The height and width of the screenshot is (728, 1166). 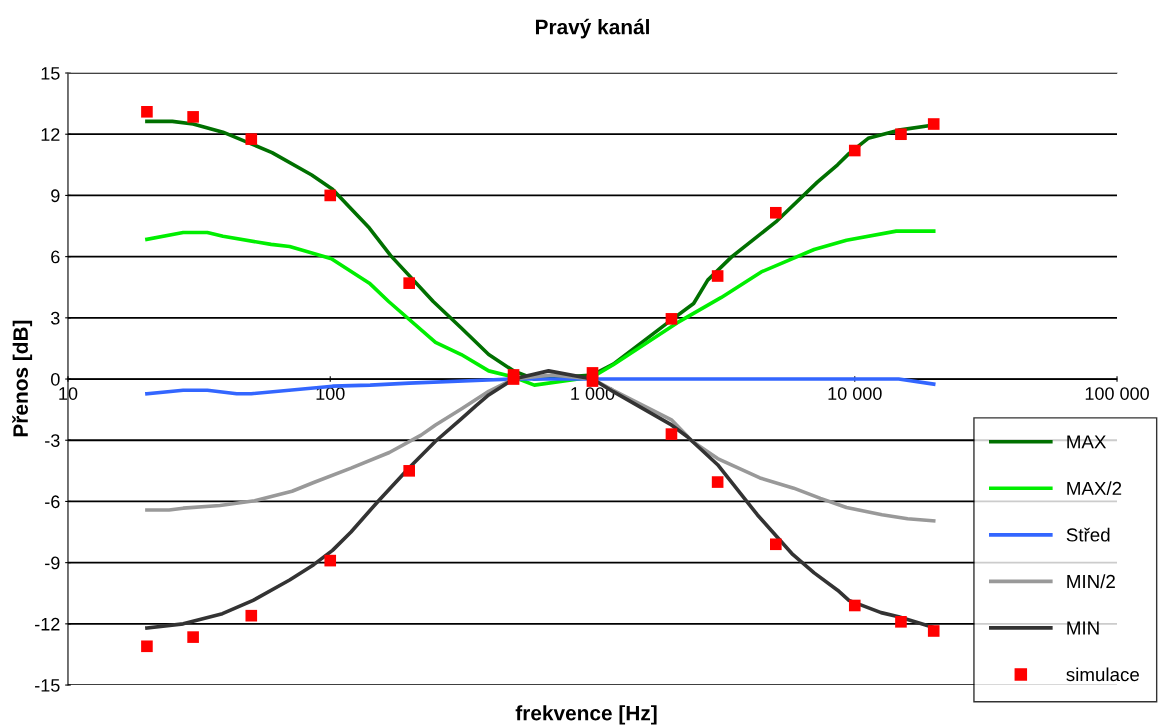 What do you see at coordinates (52, 440) in the screenshot?
I see `y-tick-label: -3` at bounding box center [52, 440].